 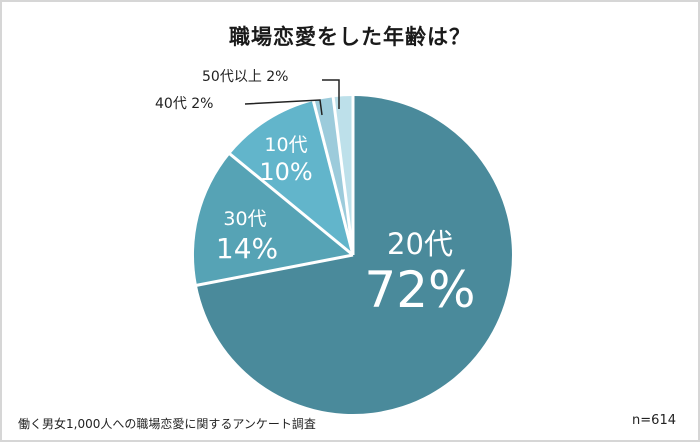 What do you see at coordinates (331, 94) in the screenshot?
I see `leader-line-50s` at bounding box center [331, 94].